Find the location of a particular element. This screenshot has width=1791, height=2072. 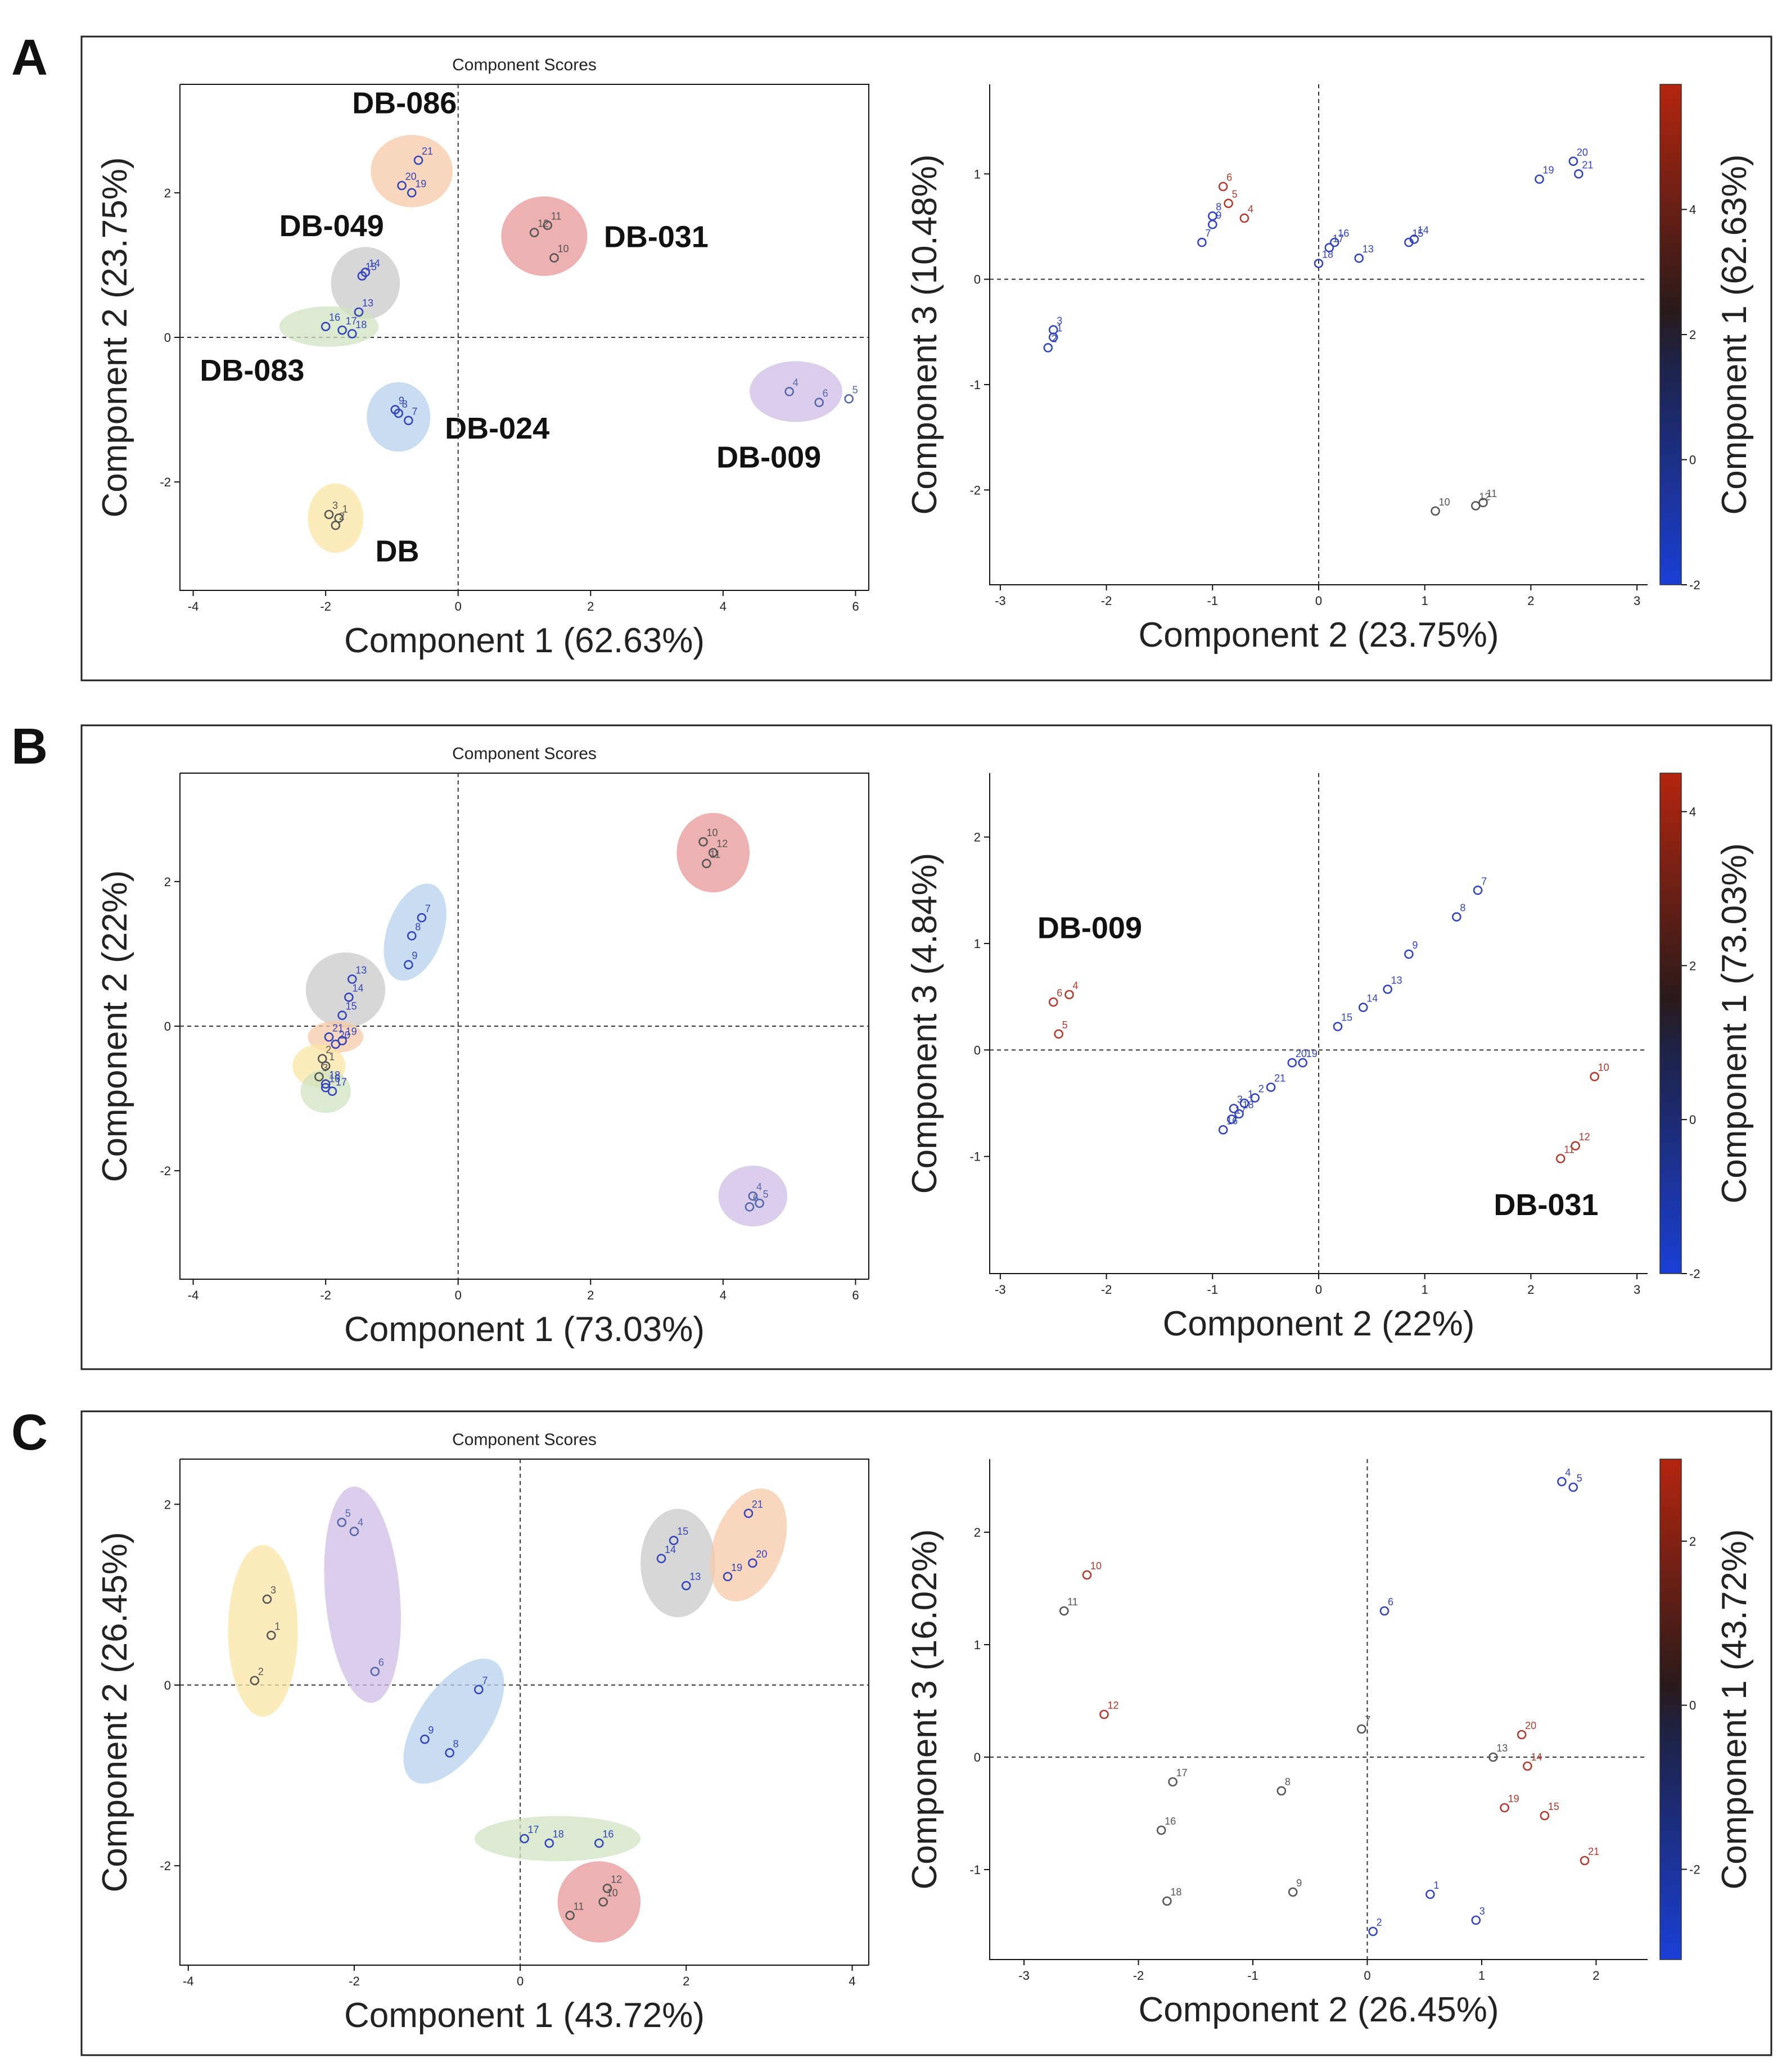

x-tick-label: 1 is located at coordinates (1425, 601).